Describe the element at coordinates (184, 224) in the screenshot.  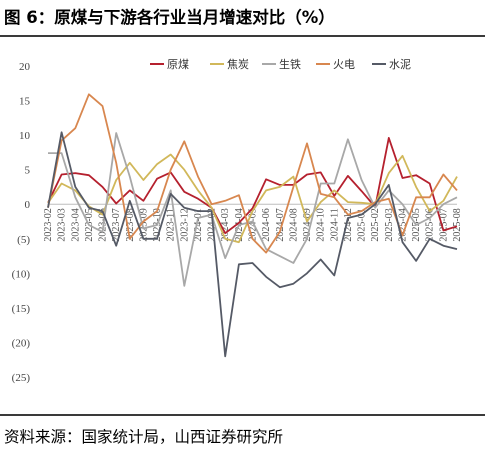
I see `x-tick-label: 2023-12` at that location.